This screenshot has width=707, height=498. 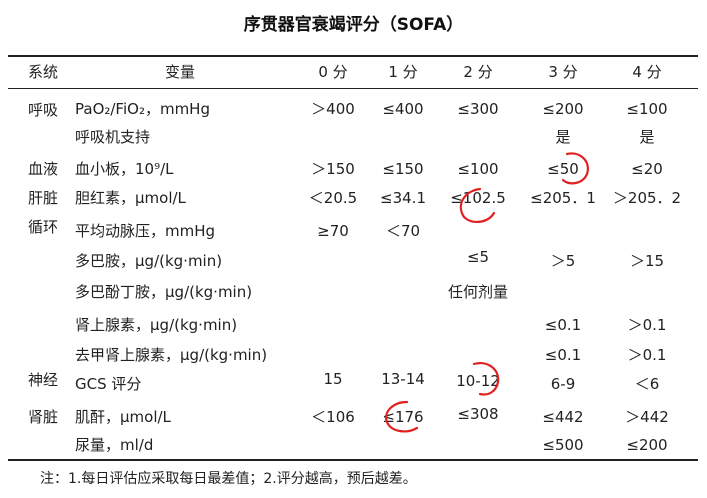 What do you see at coordinates (563, 417) in the screenshot?
I see `score-3-value: ≤442` at bounding box center [563, 417].